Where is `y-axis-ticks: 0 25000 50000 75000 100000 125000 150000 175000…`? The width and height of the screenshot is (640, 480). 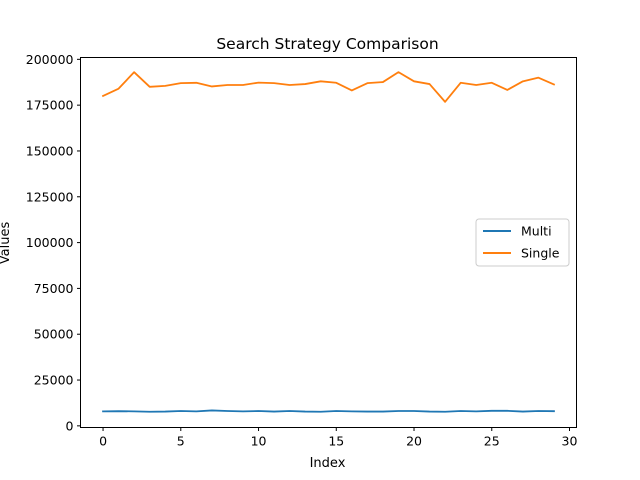 y-axis-ticks: 0 25000 50000 75000 100000 125000 150000 175000… is located at coordinates (53, 242).